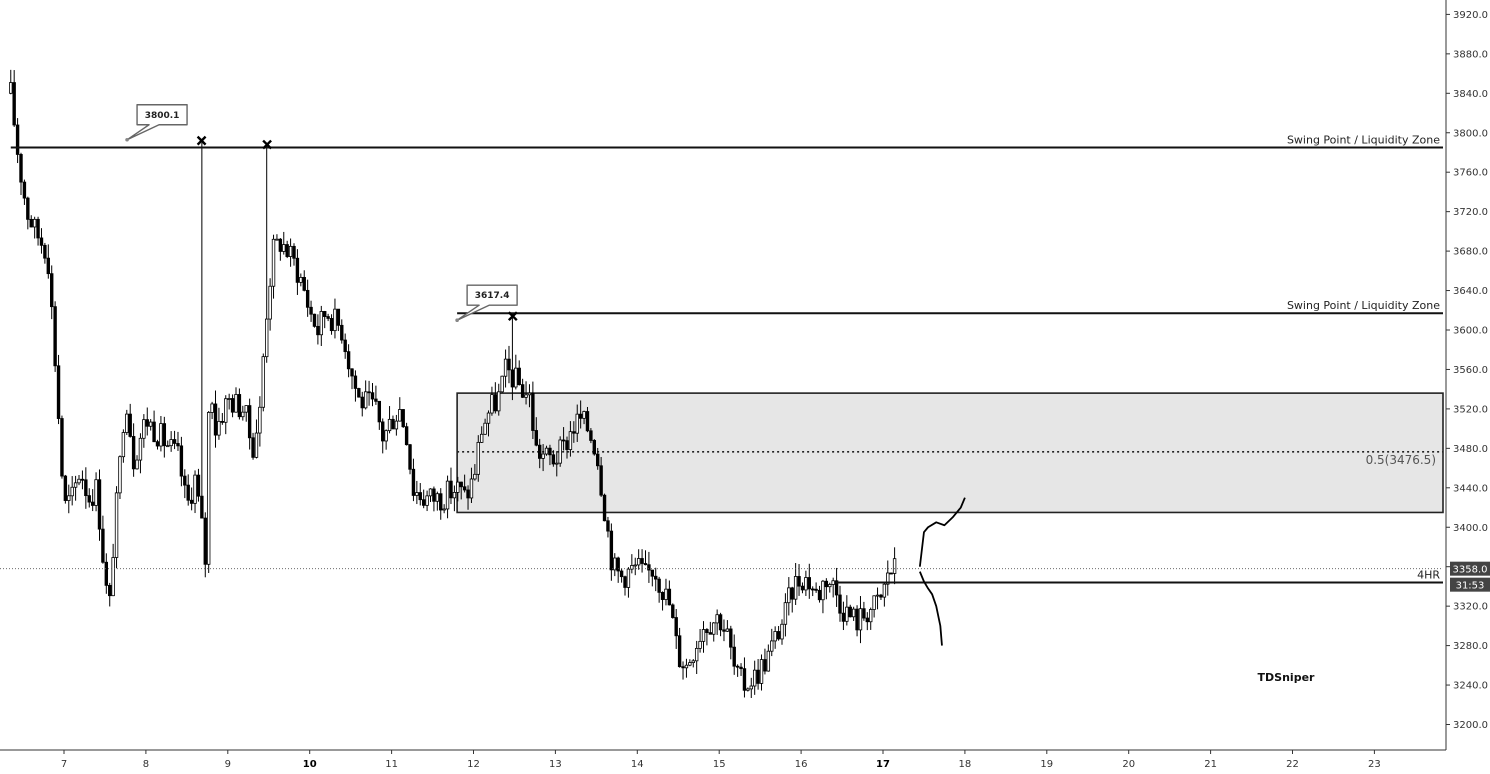  I want to click on x-tick-label: 8, so click(146, 764).